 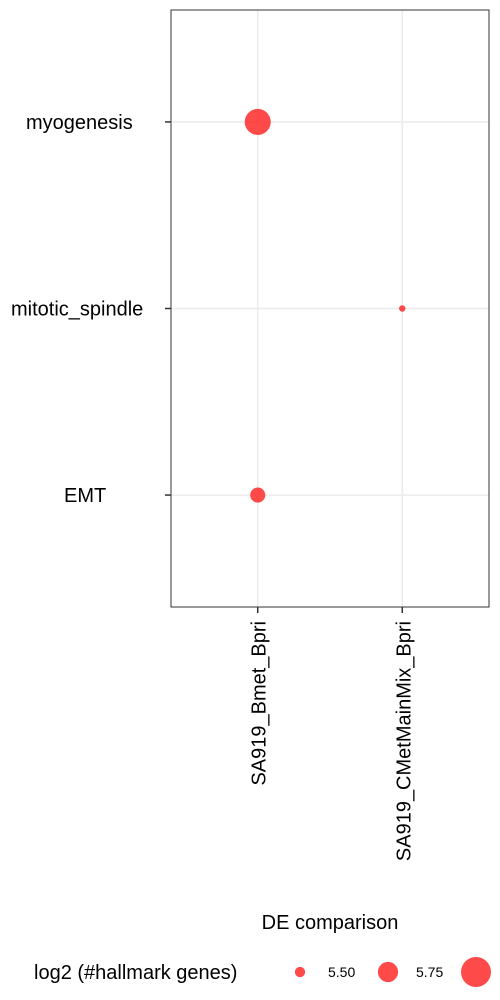 I want to click on x-tick-label: SA919_Bmet_Bpri, so click(x=260, y=703).